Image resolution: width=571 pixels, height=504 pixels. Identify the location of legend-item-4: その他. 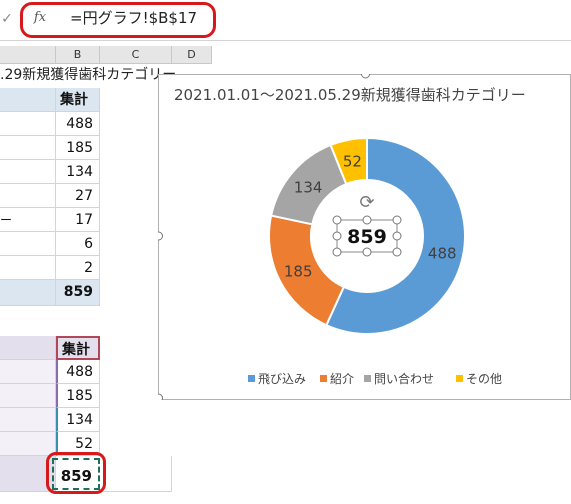
(479, 378).